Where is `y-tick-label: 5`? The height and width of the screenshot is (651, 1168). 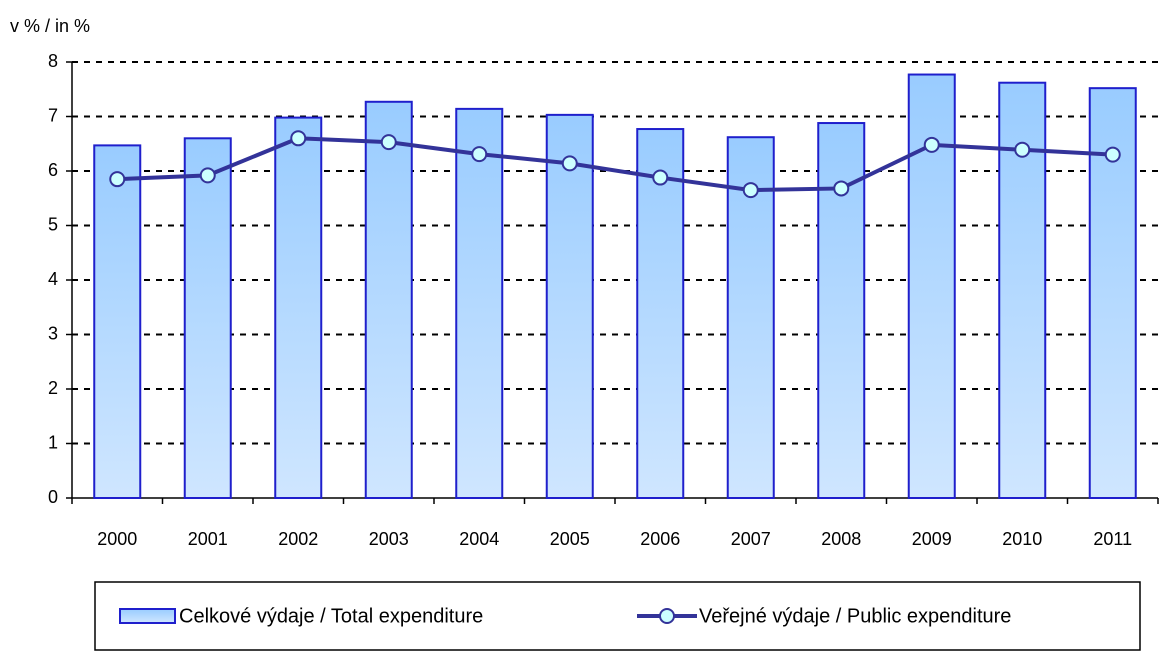 y-tick-label: 5 is located at coordinates (53, 224).